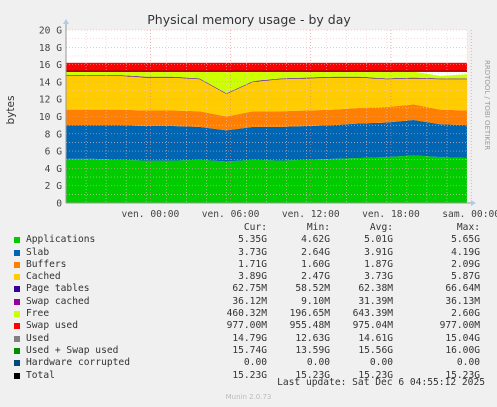 This screenshot has height=407, width=497. I want to click on legend-min: 2.64G, so click(315, 252).